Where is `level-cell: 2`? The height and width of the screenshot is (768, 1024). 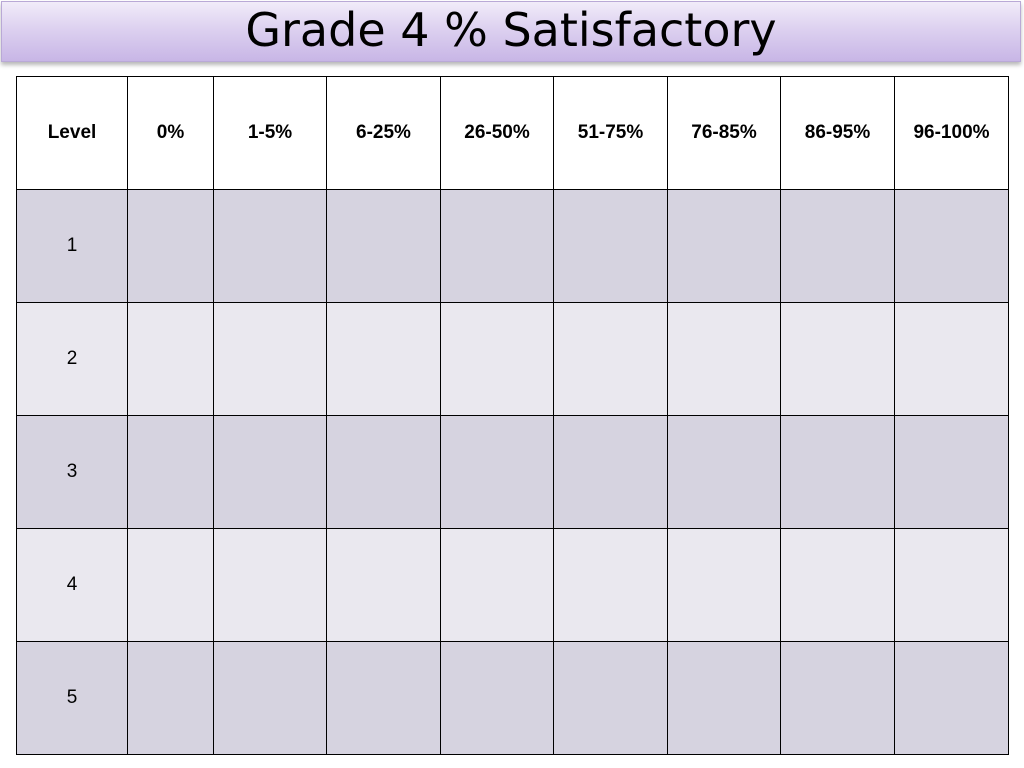
level-cell: 2 is located at coordinates (72, 359).